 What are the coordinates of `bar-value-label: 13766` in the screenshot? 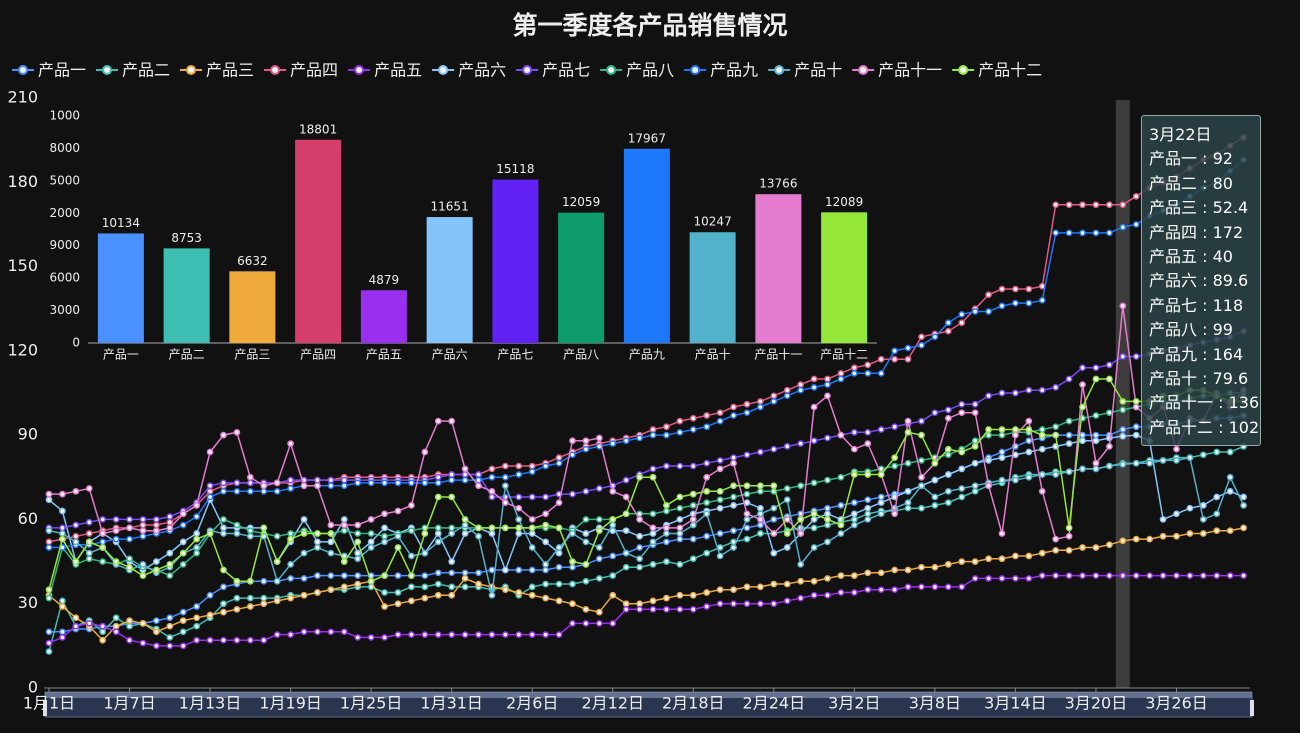 It's located at (778, 184).